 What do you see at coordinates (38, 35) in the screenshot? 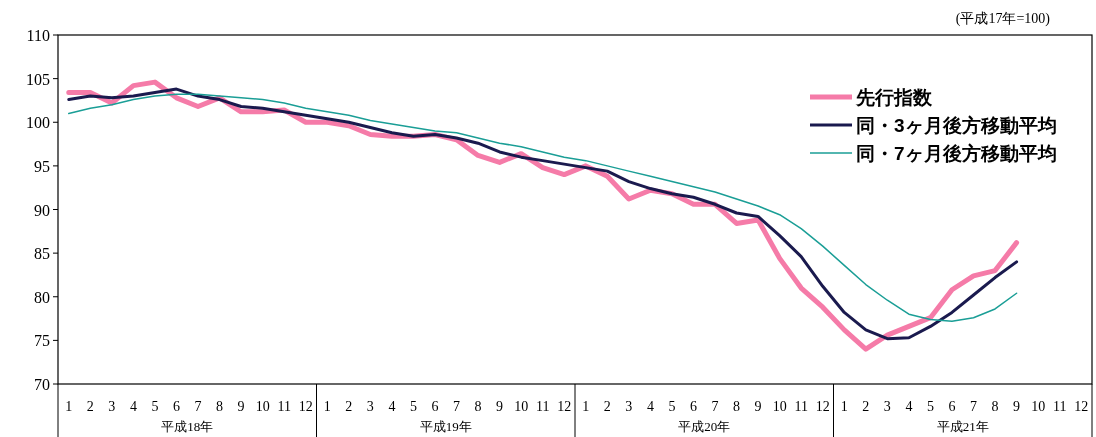
I see `y-tick-label: 110` at bounding box center [38, 35].